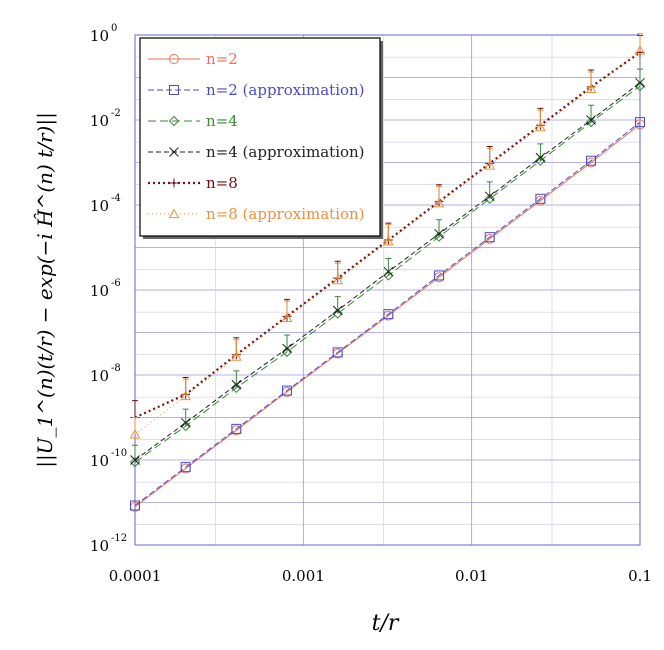 The image size is (664, 650). What do you see at coordinates (116, 368) in the screenshot?
I see `y-tick-exponent: -8` at bounding box center [116, 368].